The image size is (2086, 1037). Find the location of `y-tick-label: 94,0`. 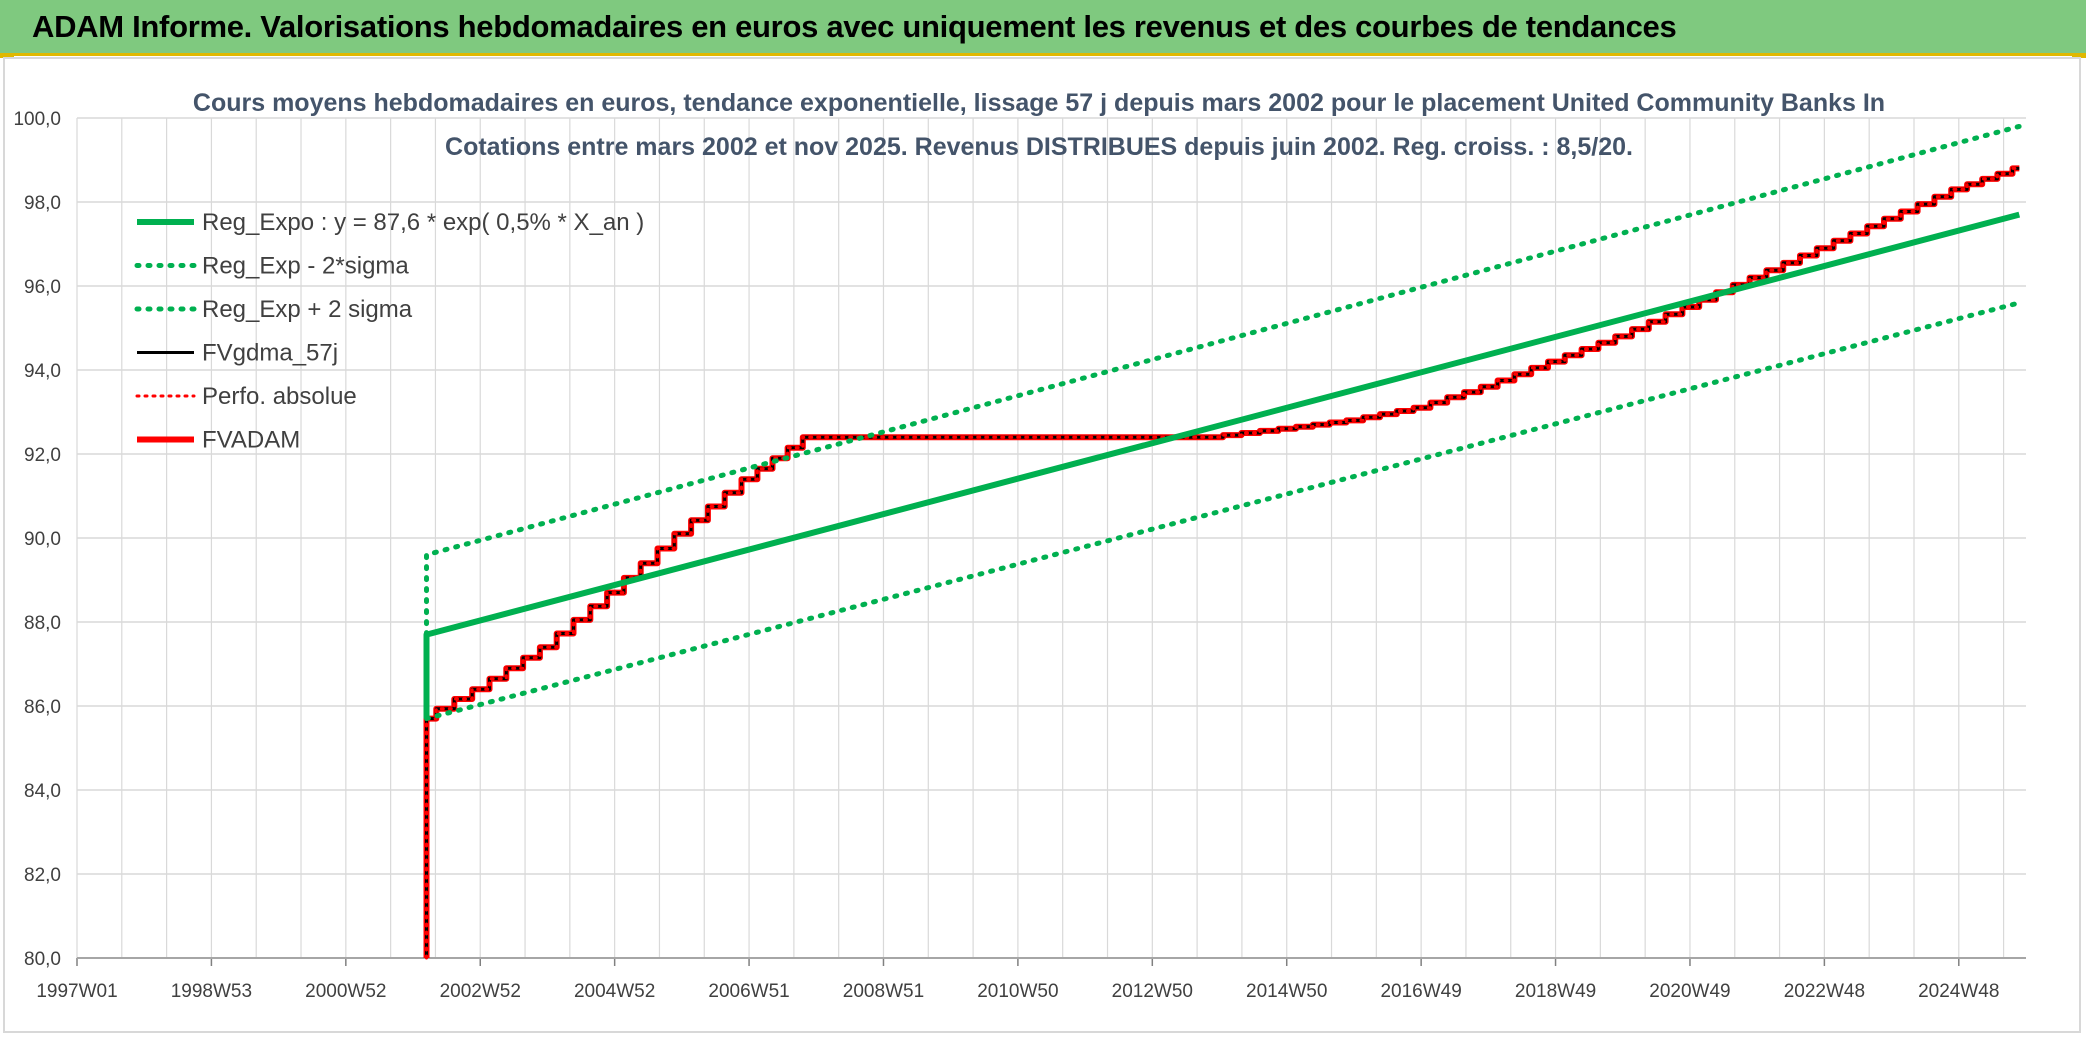

y-tick-label: 94,0 is located at coordinates (42, 371).